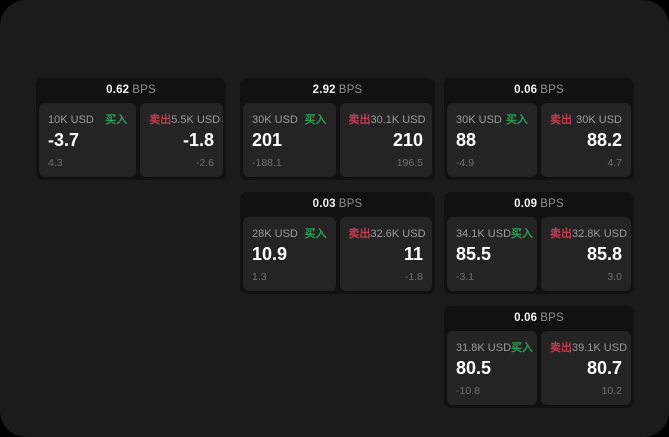 This screenshot has height=437, width=669. Describe the element at coordinates (407, 140) in the screenshot. I see `sell-price: 210` at that location.